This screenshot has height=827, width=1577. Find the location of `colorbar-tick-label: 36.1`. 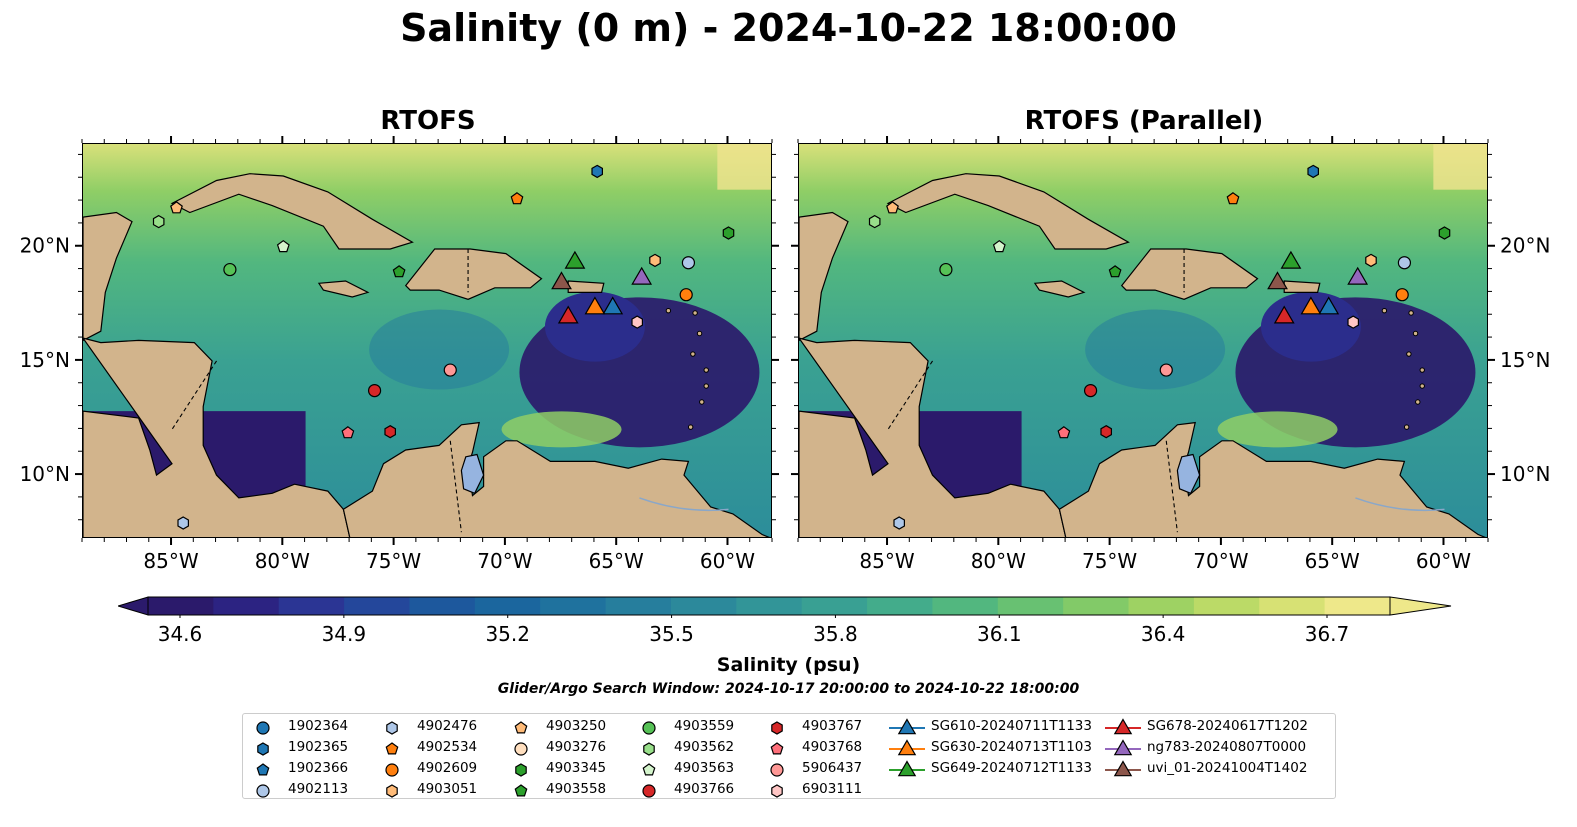

colorbar-tick-label: 36.1 is located at coordinates (999, 634).